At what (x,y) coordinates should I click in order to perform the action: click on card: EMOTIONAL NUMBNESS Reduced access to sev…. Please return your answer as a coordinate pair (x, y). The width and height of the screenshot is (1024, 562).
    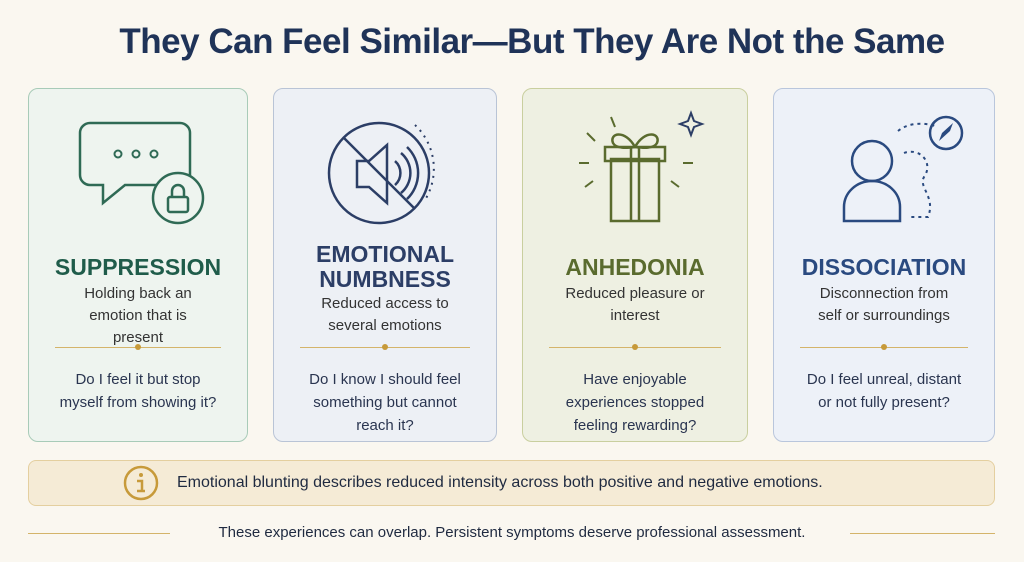
    Looking at the image, I should click on (385, 265).